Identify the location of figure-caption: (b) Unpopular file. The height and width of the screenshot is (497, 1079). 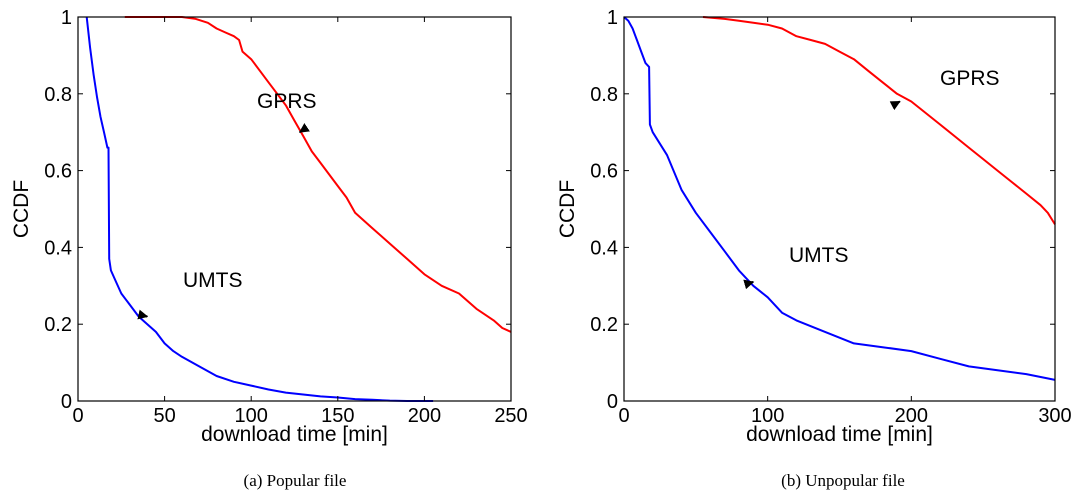
(843, 480).